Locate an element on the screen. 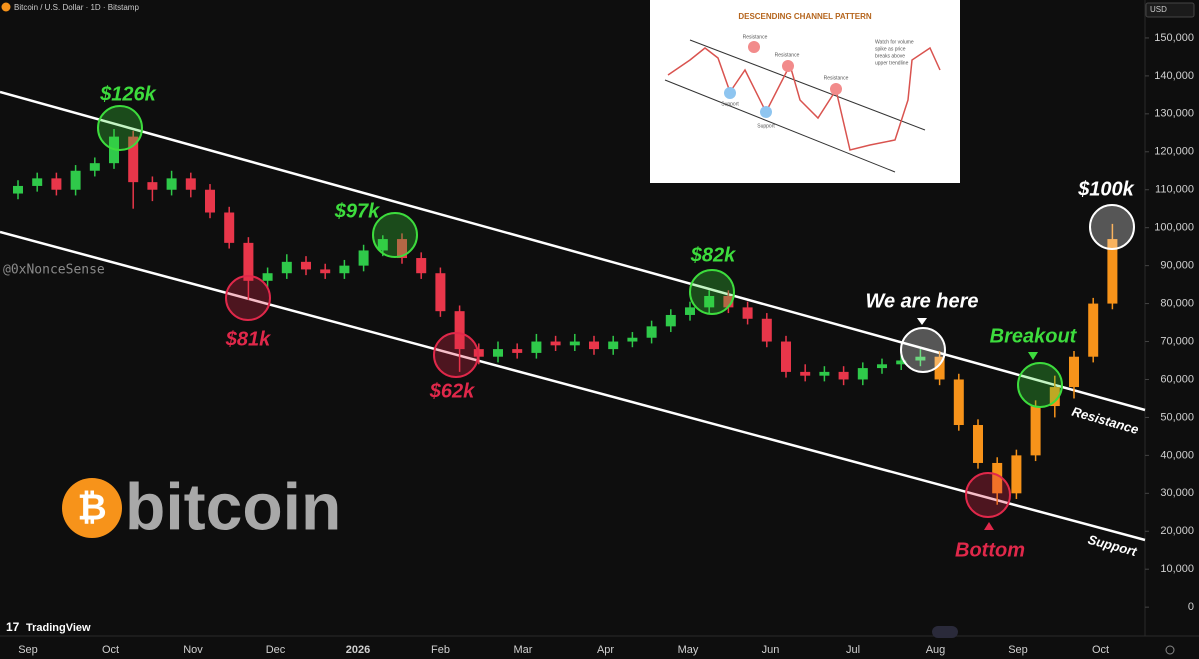  y-tick-label: 50,000 is located at coordinates (1177, 417).